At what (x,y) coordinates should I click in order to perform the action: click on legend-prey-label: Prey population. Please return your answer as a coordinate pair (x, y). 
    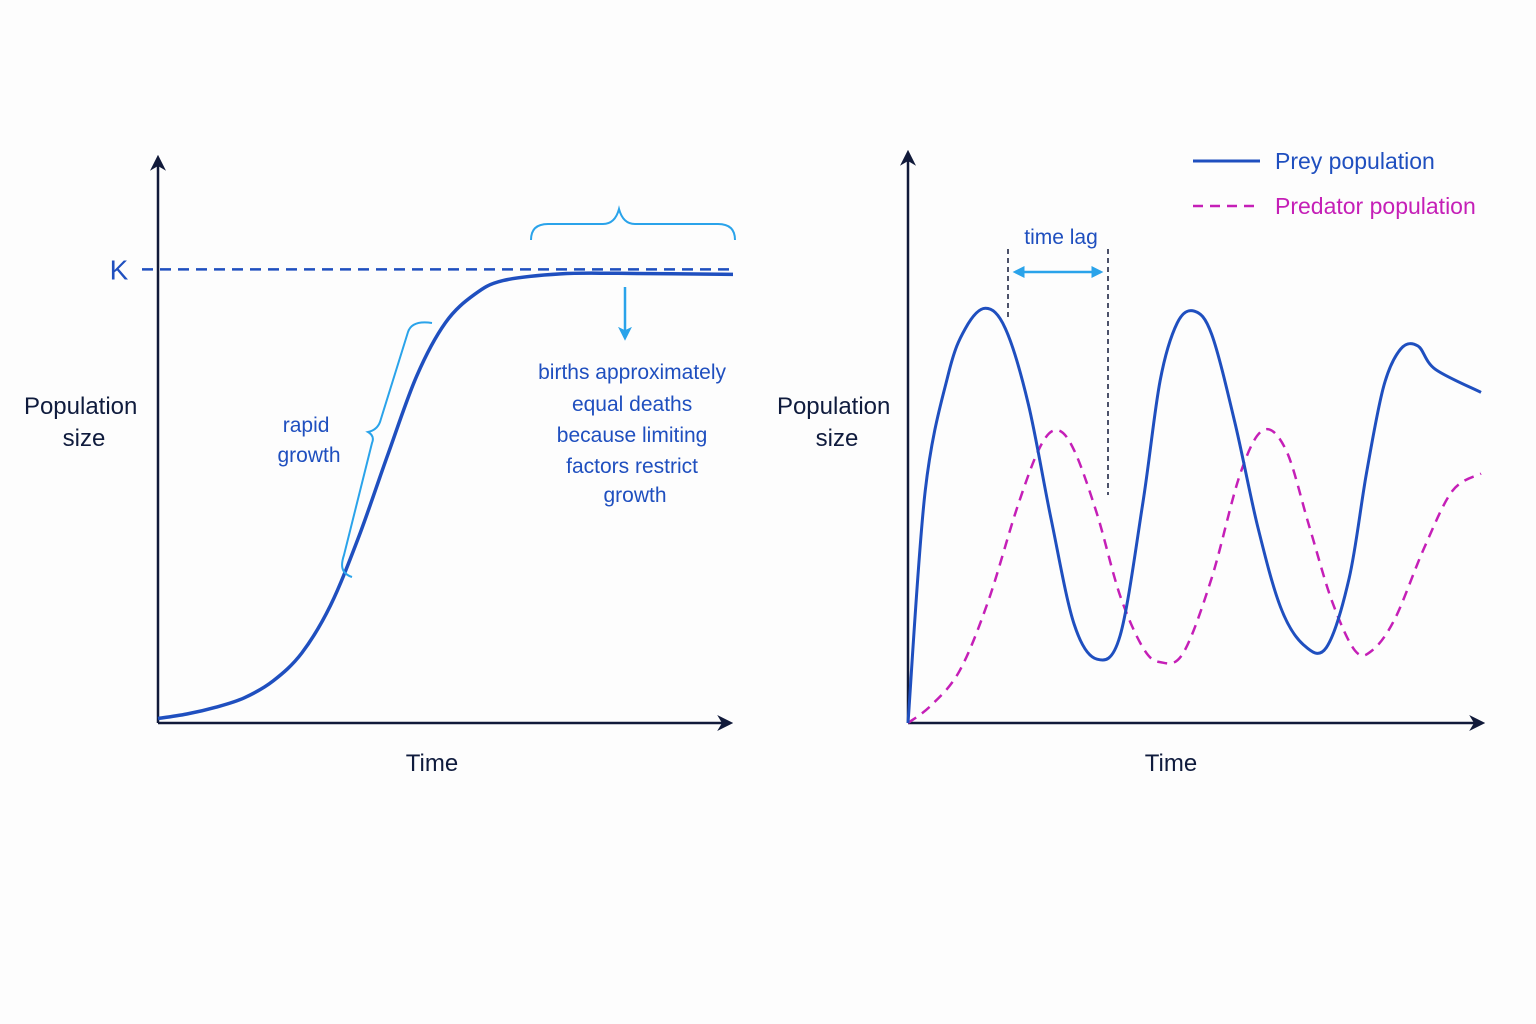
    Looking at the image, I should click on (1355, 161).